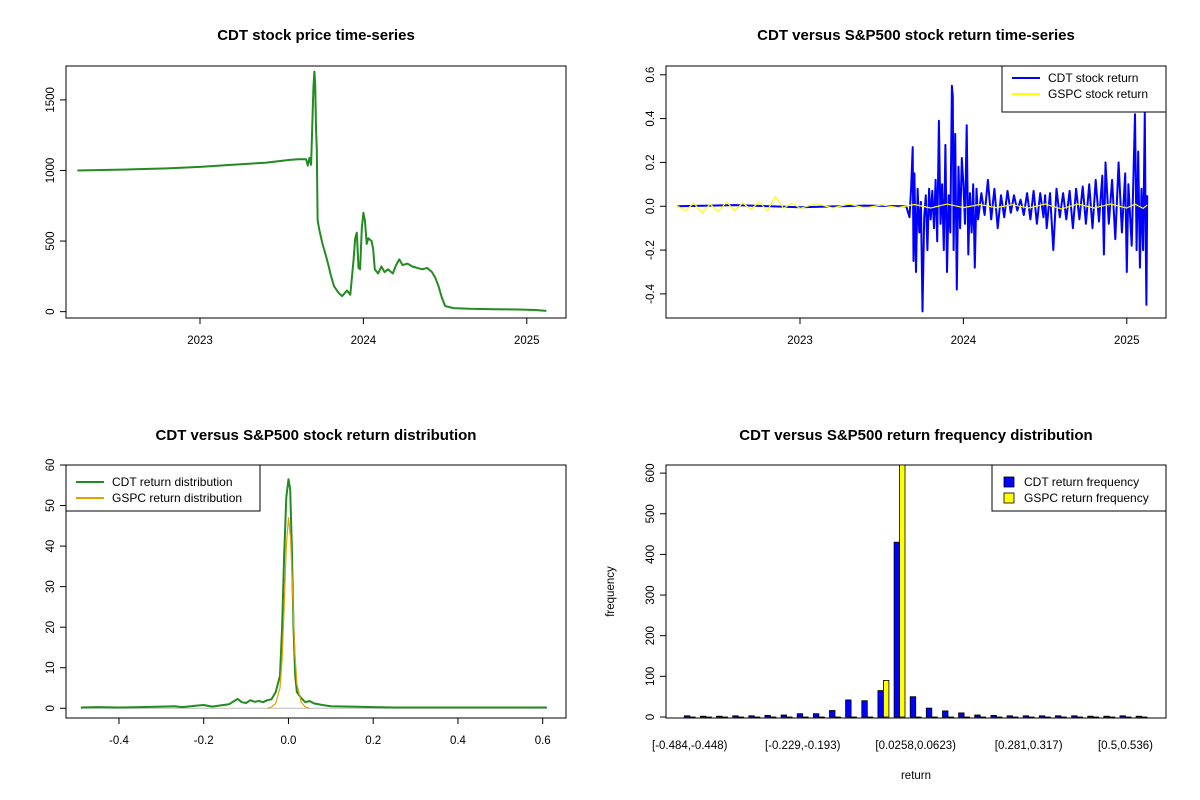  What do you see at coordinates (912, 204) in the screenshot?
I see `gspc-return-series-line` at bounding box center [912, 204].